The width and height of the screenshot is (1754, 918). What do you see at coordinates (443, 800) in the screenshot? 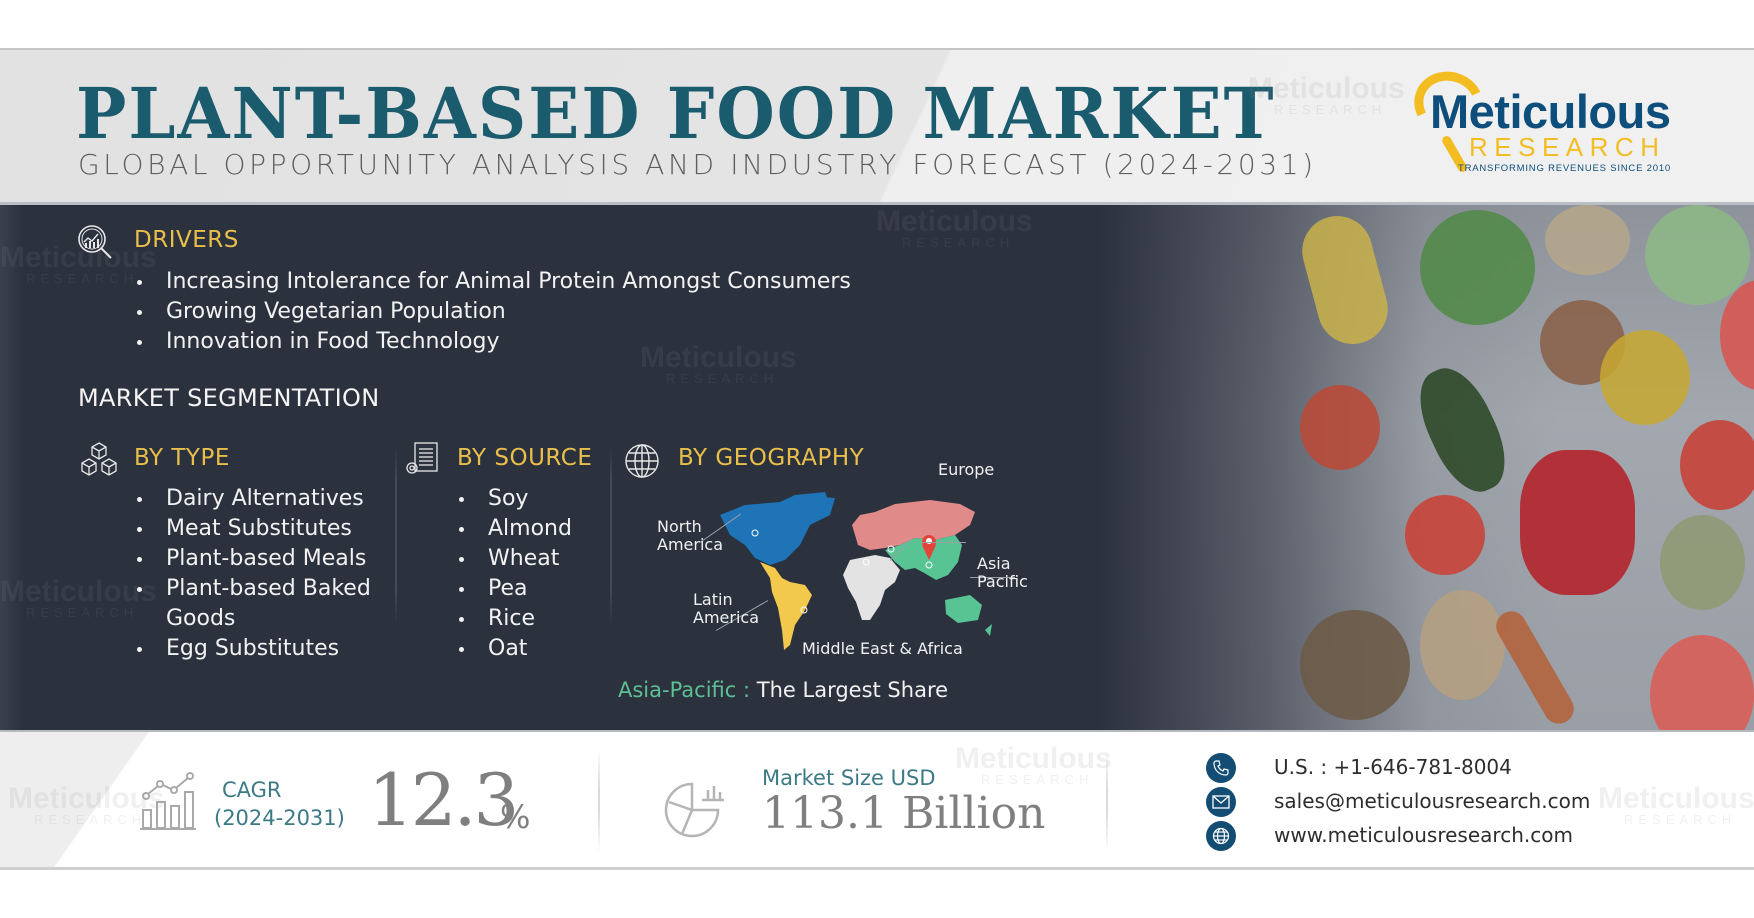
I see `cagr-value: 12.3` at bounding box center [443, 800].